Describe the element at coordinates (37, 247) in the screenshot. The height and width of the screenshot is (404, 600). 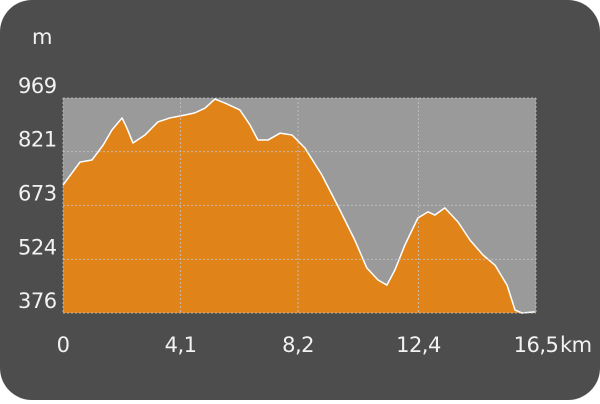
I see `y-tick-label: 524` at that location.